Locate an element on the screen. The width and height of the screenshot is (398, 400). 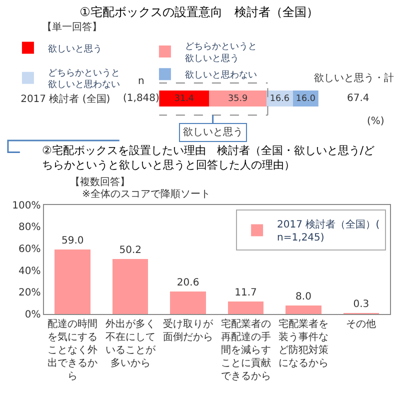
y-tick-label: 40% is located at coordinates (29, 271).